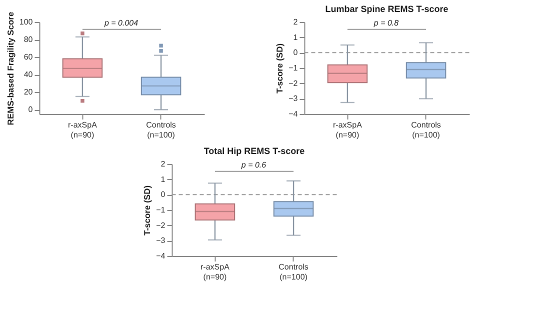  Describe the element at coordinates (10, 69) in the screenshot. I see `y-axis-title: REMS-based Fragility Score` at that location.